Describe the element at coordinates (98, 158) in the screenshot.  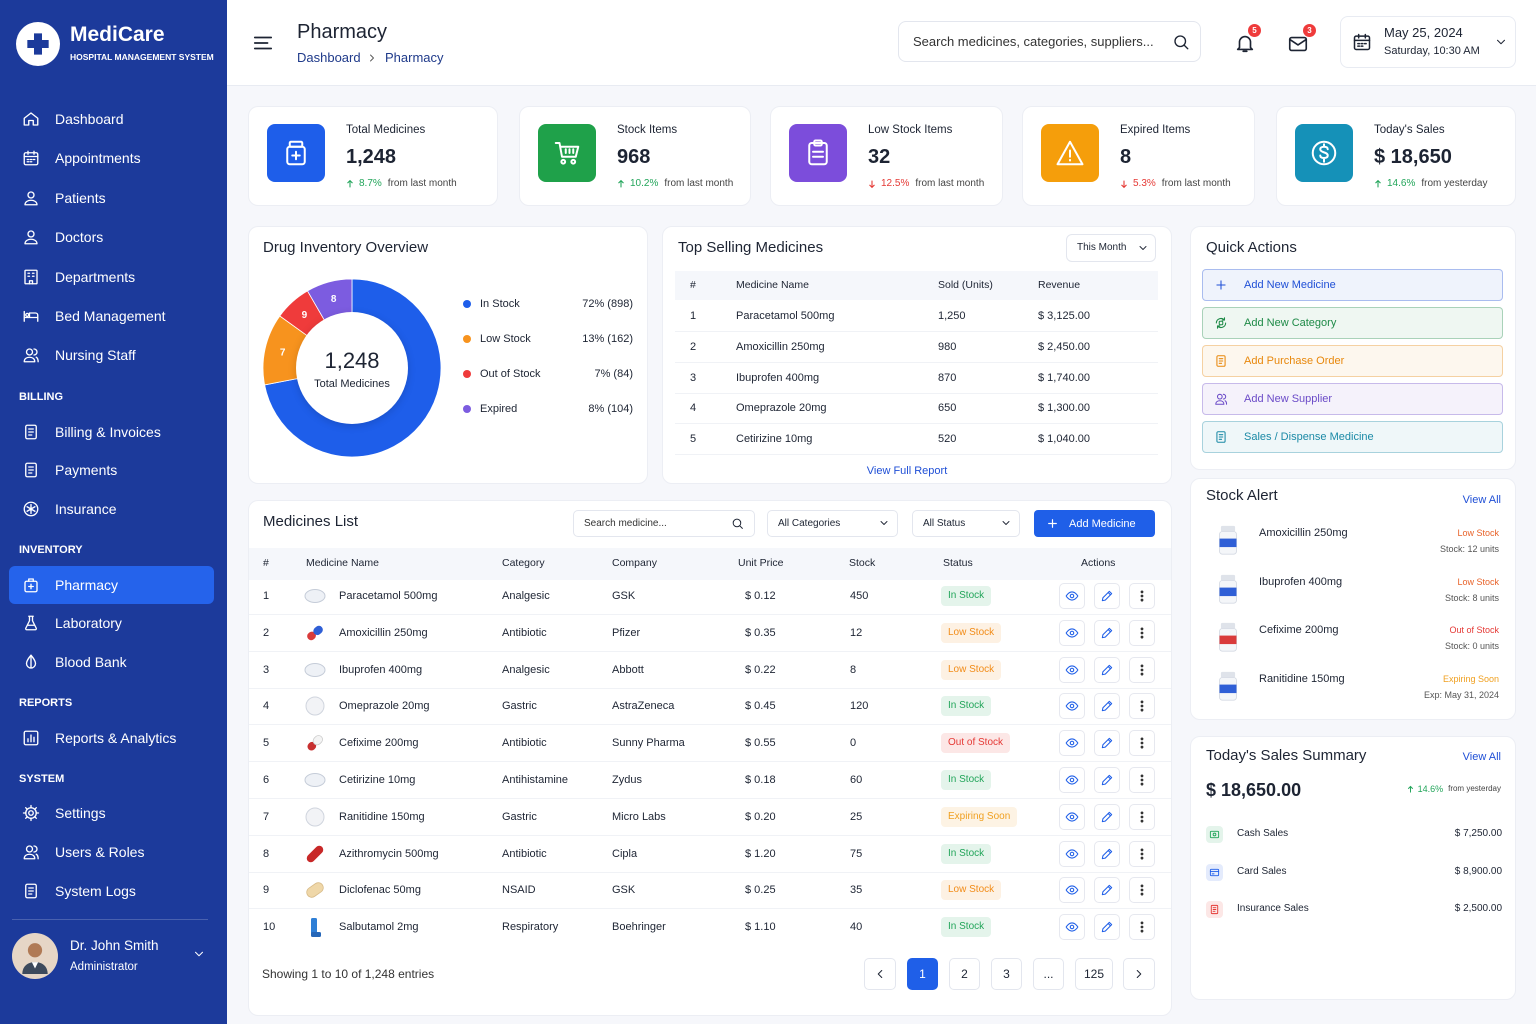
I see `nav-item: Appointments` at that location.